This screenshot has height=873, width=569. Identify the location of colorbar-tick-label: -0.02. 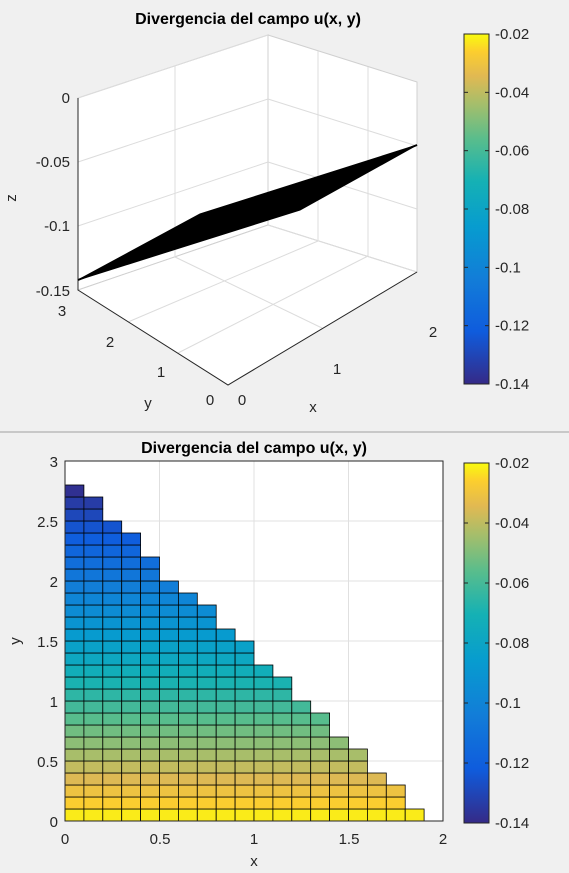
(512, 34).